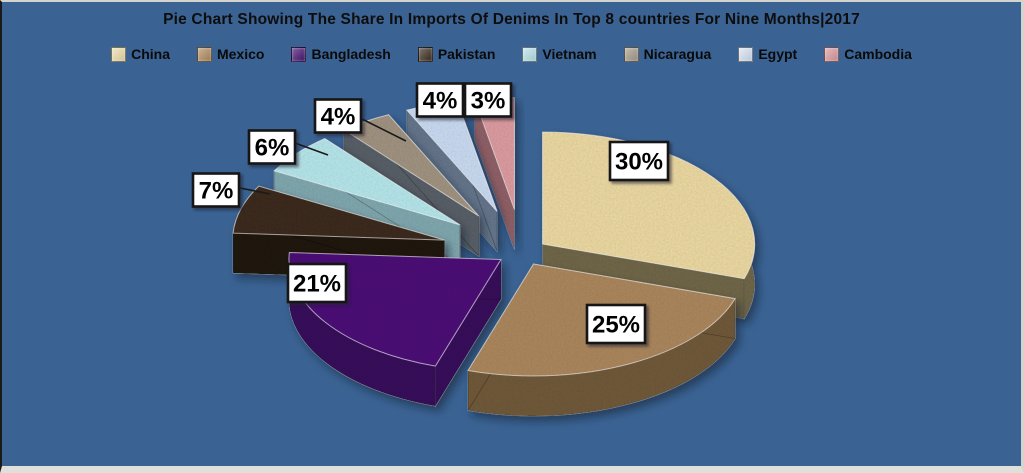 This screenshot has height=473, width=1024. I want to click on legend-item-pakistan: Pakistan, so click(456, 54).